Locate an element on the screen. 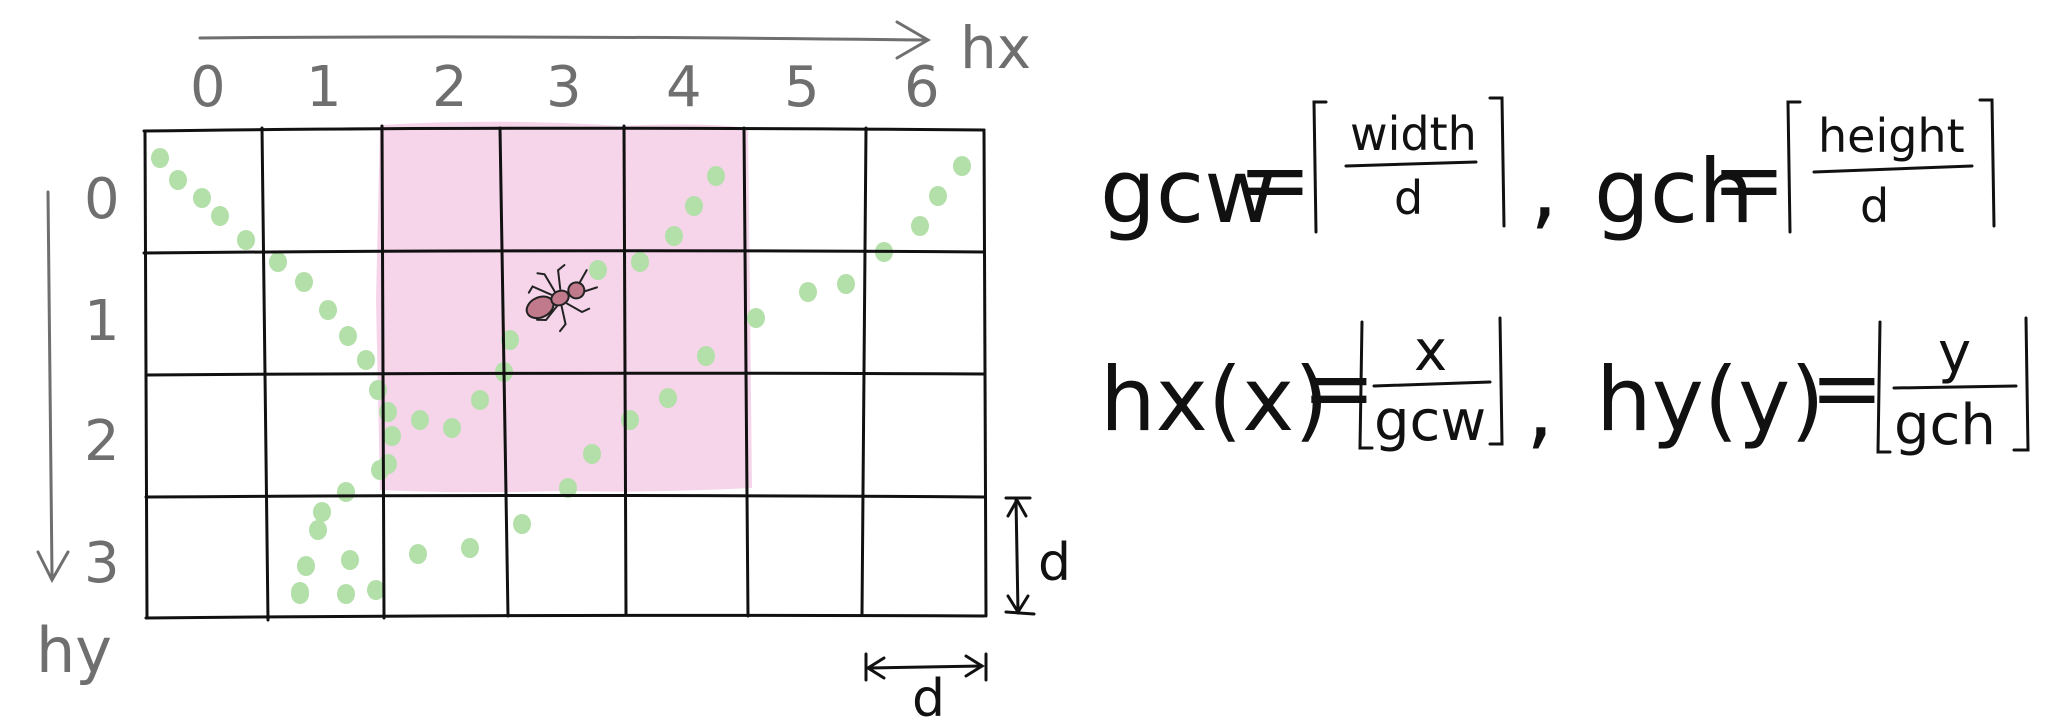 This screenshot has height=728, width=2065. y-tick-2: 2 is located at coordinates (102, 441).